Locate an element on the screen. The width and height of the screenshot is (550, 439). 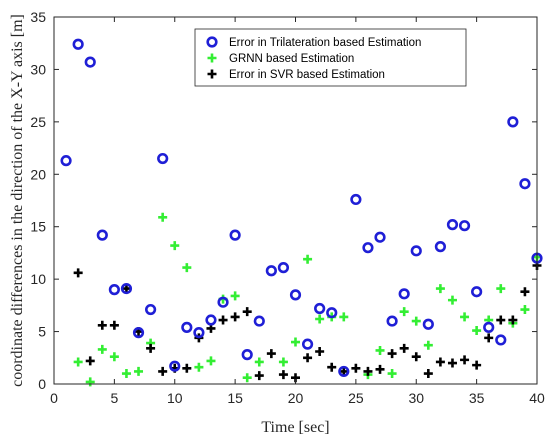
x-tick-label: 20 is located at coordinates (296, 398).